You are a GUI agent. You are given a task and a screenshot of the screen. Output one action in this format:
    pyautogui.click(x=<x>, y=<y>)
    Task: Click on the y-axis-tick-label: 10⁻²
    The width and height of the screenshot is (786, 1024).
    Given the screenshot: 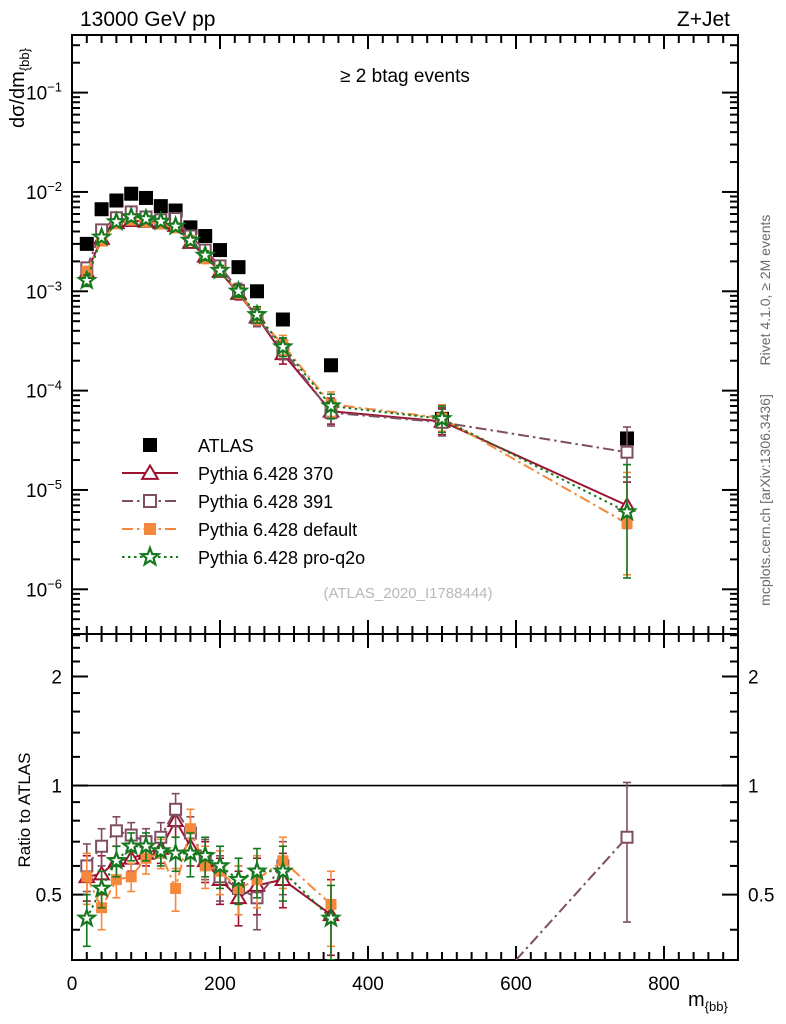 What is the action you would take?
    pyautogui.click(x=44, y=191)
    